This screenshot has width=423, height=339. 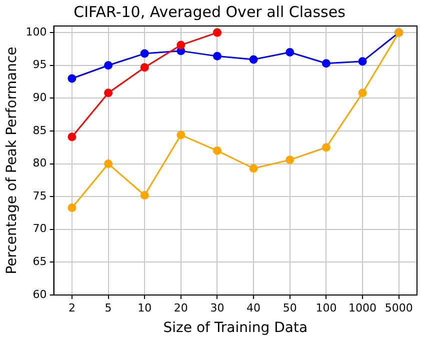 I want to click on x-tick-label: 40, so click(x=253, y=307).